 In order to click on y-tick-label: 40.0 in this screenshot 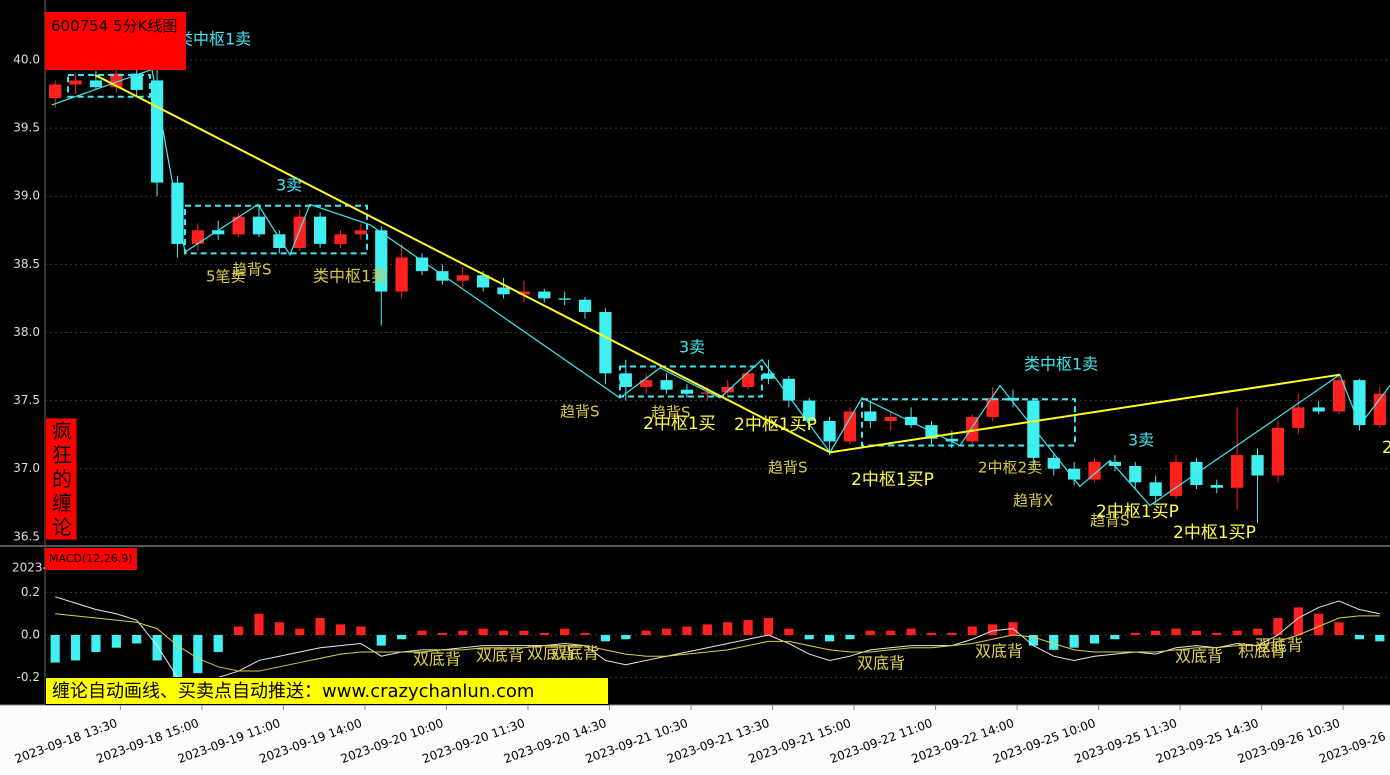, I will do `click(26, 59)`.